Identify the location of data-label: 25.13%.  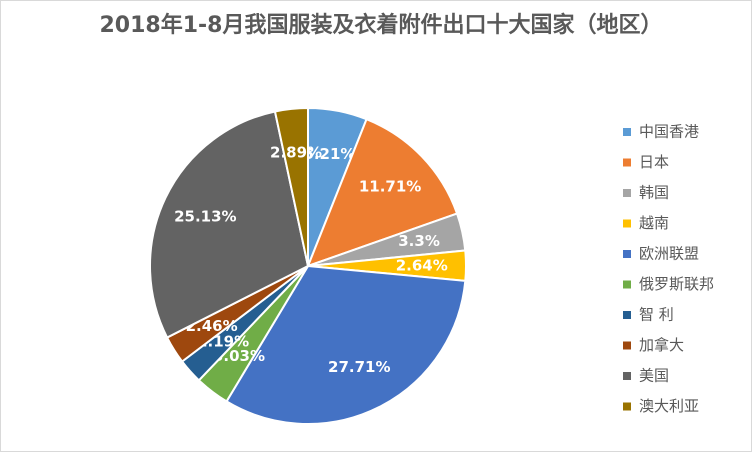
(205, 217).